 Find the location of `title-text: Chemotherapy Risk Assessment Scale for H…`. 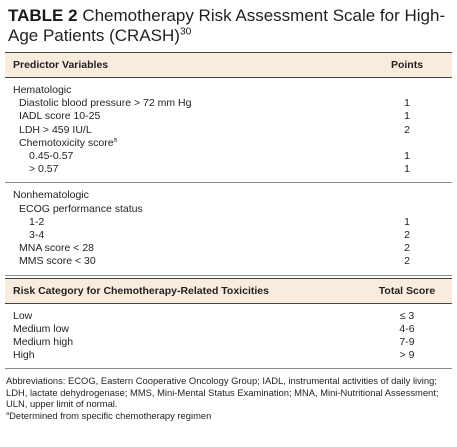

title-text: Chemotherapy Risk Assessment Scale for H… is located at coordinates (227, 25).